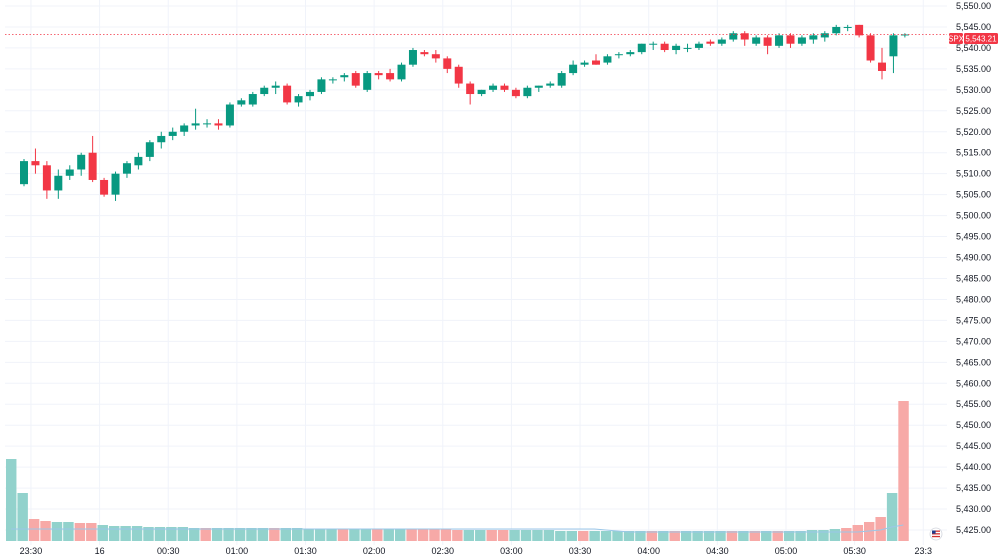 The image size is (1000, 559). I want to click on symbol-tag-background, so click(956, 38).